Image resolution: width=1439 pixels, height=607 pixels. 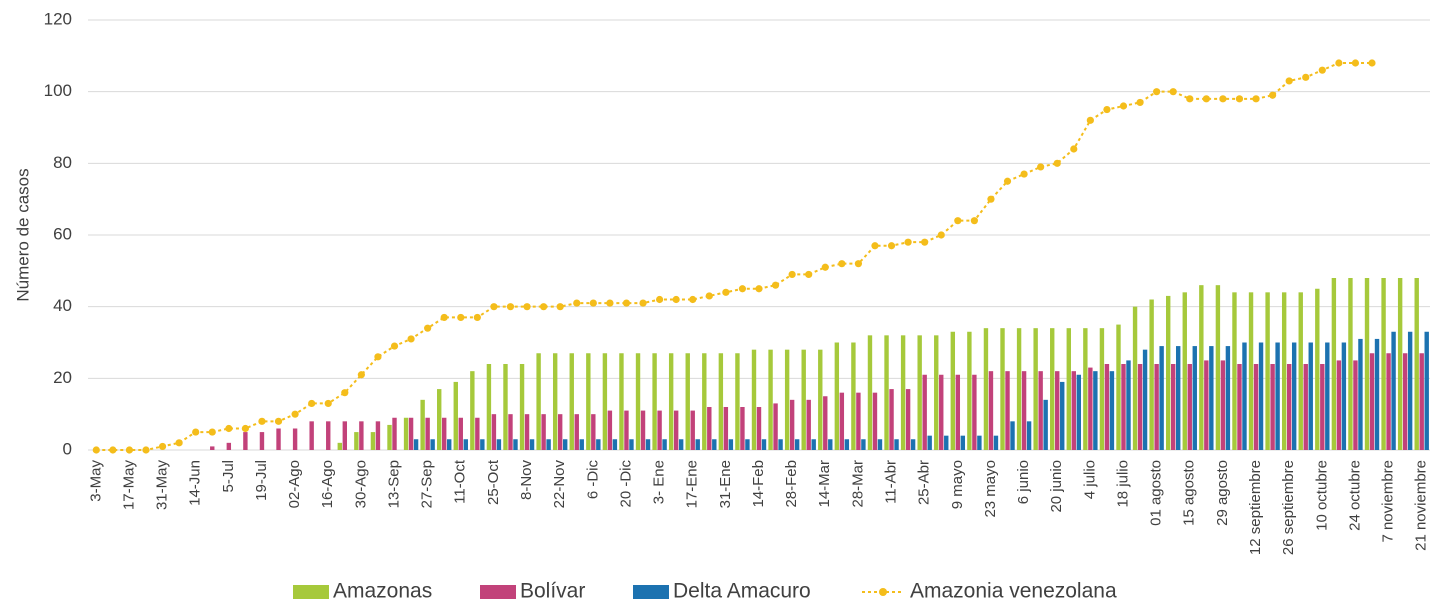 I want to click on x-tick-label: 13-Sep, so click(x=393, y=484).